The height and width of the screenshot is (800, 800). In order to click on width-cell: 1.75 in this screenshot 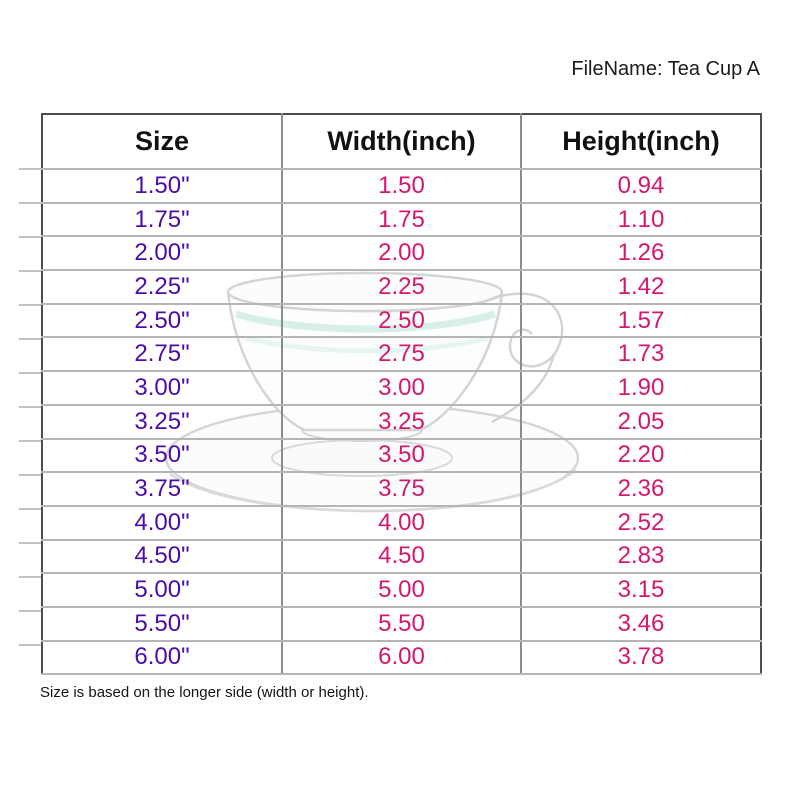, I will do `click(402, 220)`.